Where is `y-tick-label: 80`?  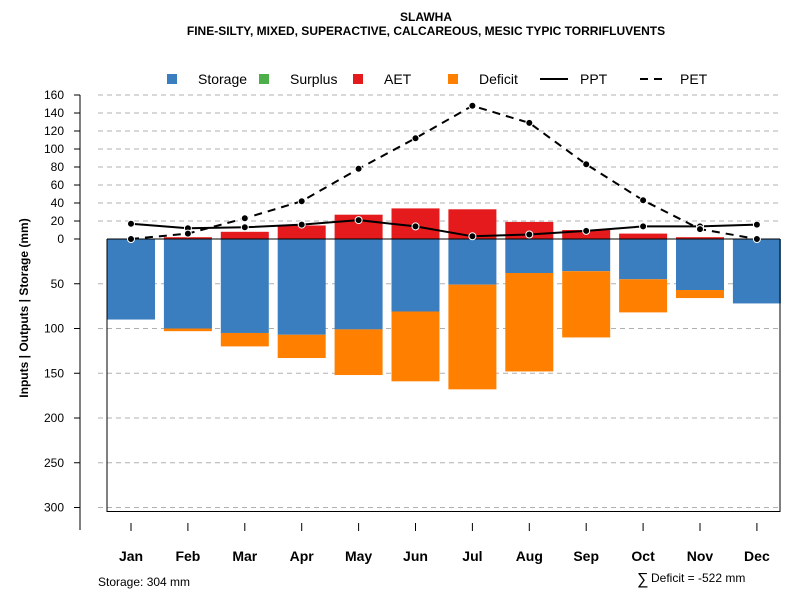
y-tick-label: 80 is located at coordinates (58, 167).